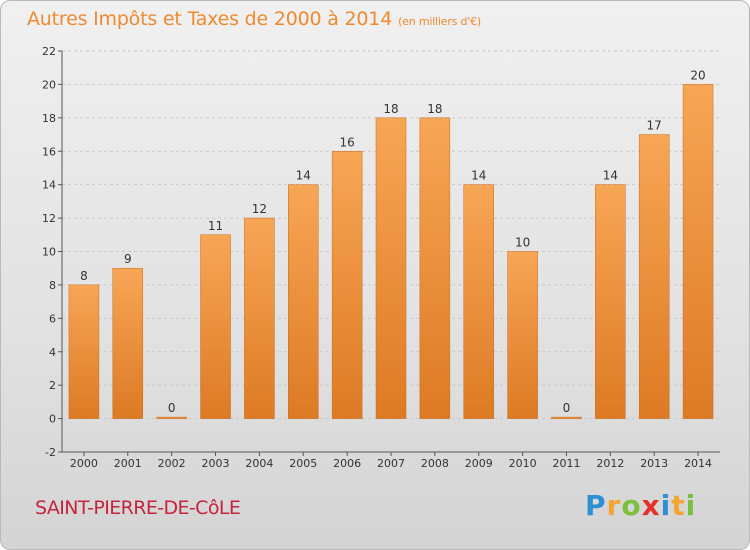  What do you see at coordinates (631, 505) in the screenshot?
I see `logo-letter: o` at bounding box center [631, 505].